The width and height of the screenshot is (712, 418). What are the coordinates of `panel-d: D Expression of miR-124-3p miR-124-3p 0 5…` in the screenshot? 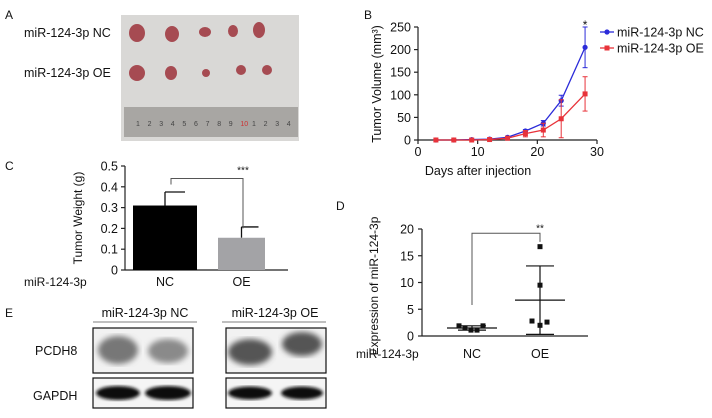 It's located at (462, 280).